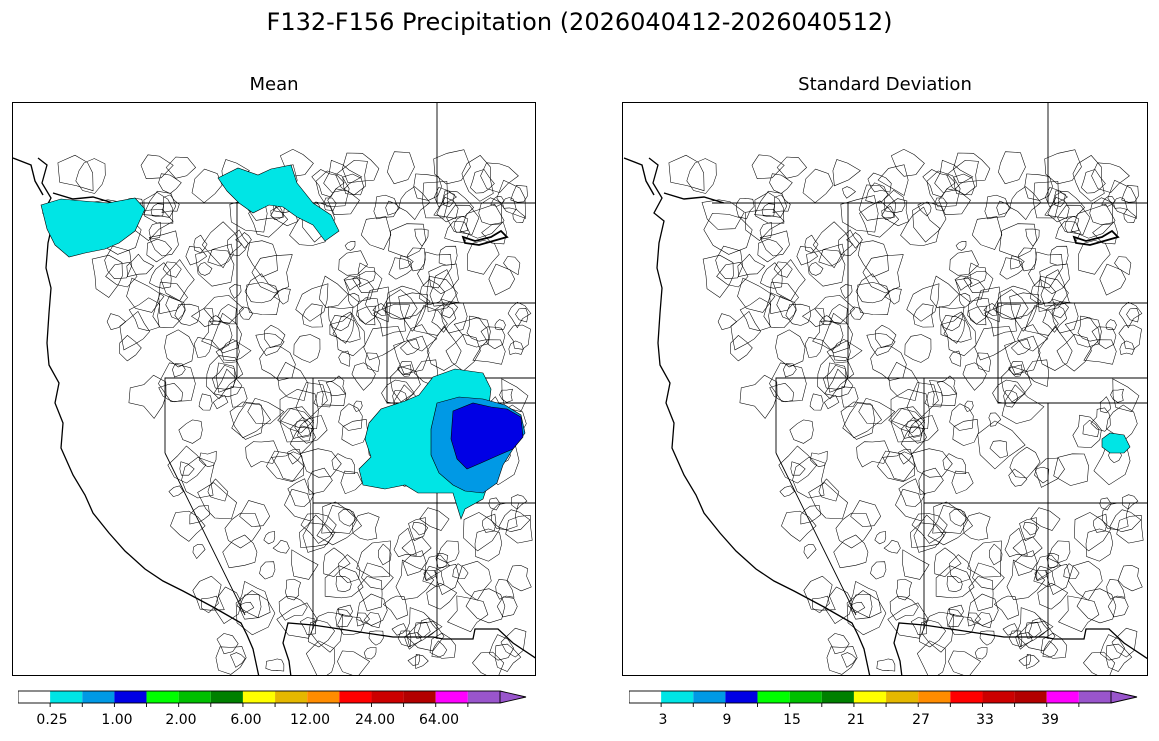 The height and width of the screenshot is (741, 1159). Describe the element at coordinates (272, 698) in the screenshot. I see `colorbar-mean` at that location.